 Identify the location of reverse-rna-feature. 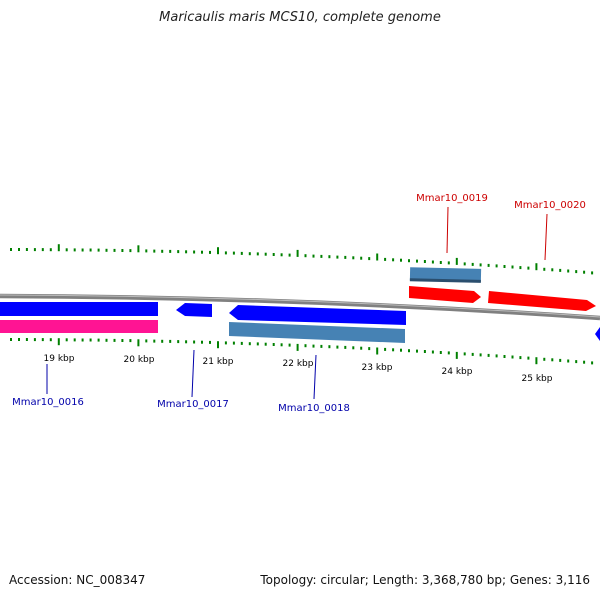
(79, 326).